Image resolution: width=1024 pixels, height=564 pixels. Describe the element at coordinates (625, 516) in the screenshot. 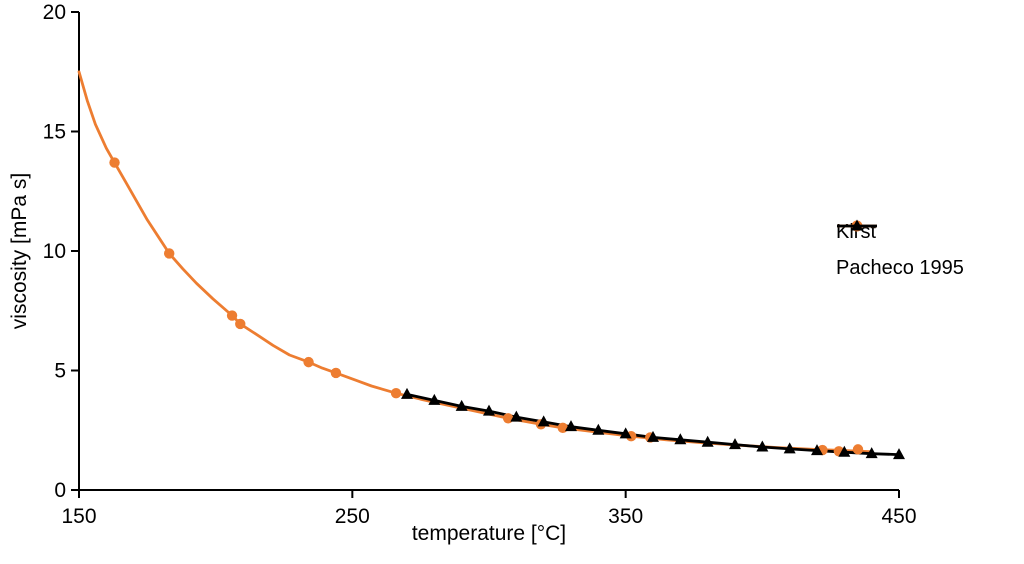

I see `x-tick-label: 350` at that location.